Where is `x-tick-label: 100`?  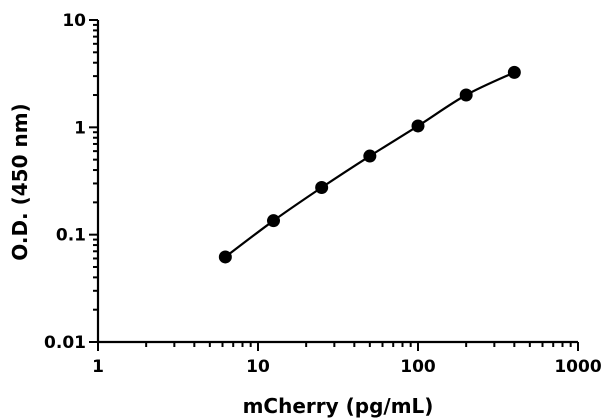
x-tick-label: 100 is located at coordinates (418, 367).